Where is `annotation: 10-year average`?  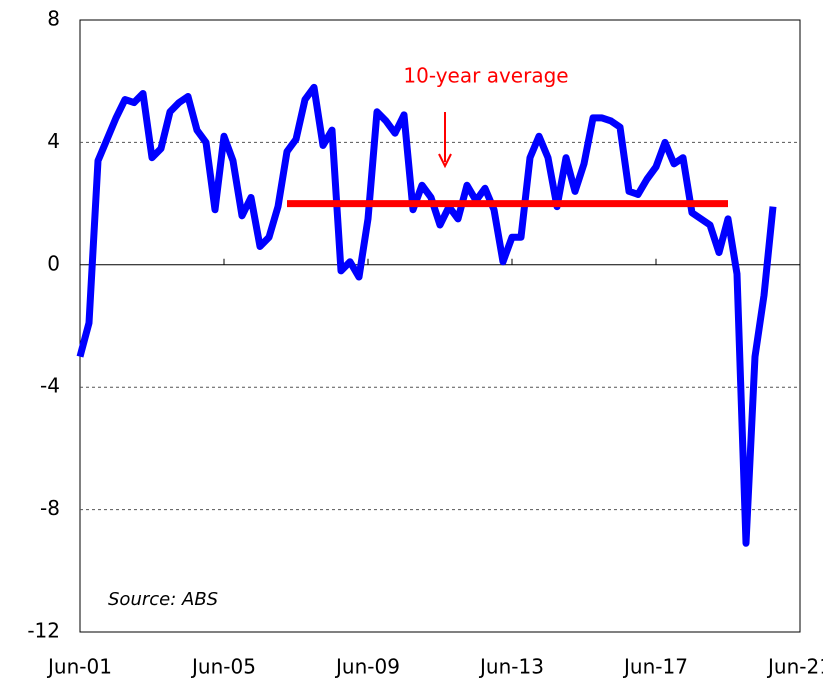 annotation: 10-year average is located at coordinates (485, 76).